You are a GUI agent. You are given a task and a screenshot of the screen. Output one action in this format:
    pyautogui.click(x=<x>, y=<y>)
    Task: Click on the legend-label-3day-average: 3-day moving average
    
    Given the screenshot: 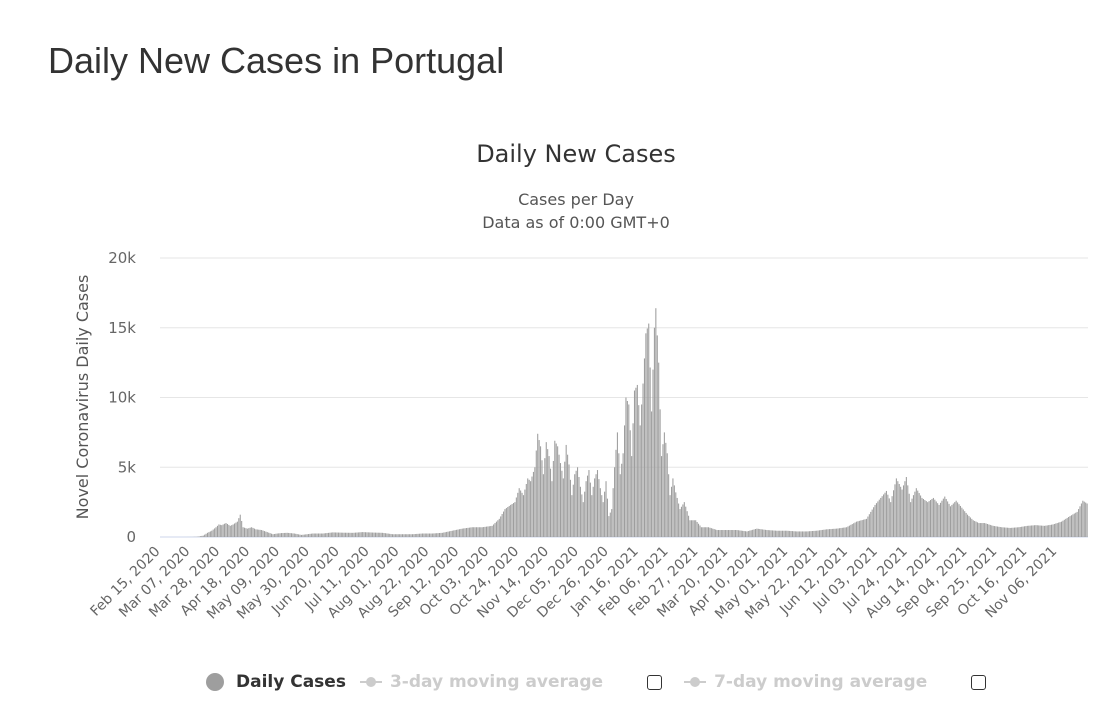 What is the action you would take?
    pyautogui.click(x=496, y=682)
    